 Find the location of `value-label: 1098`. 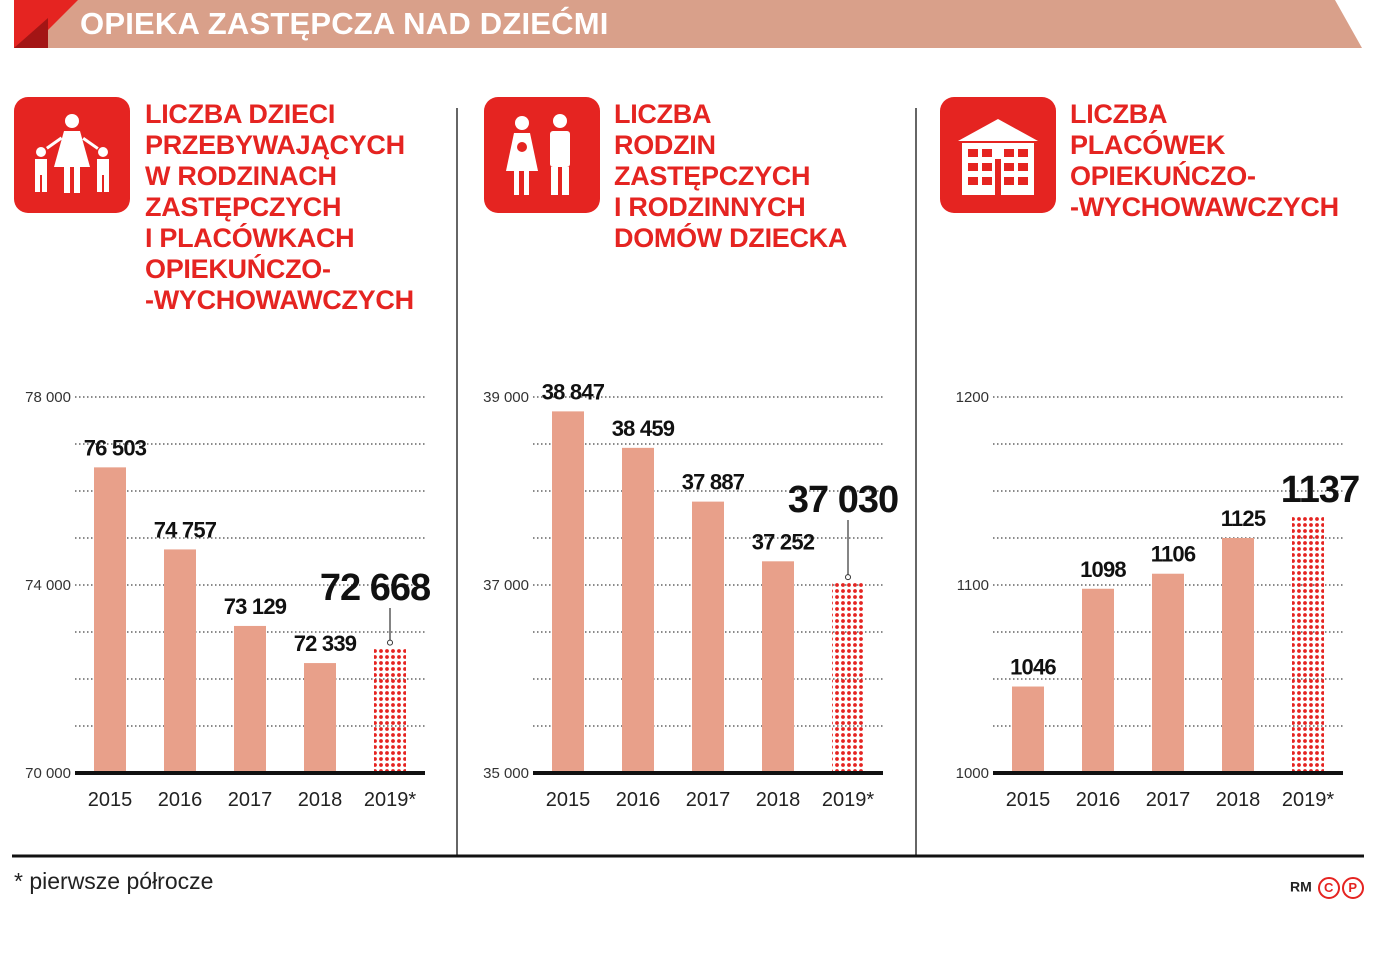

value-label: 1098 is located at coordinates (1103, 569).